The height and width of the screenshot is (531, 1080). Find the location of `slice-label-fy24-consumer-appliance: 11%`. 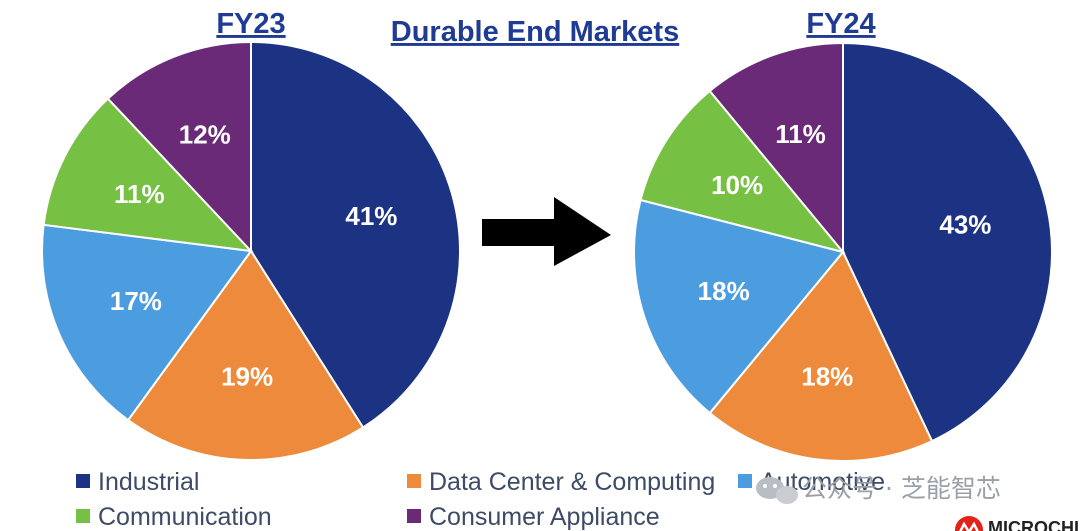

slice-label-fy24-consumer-appliance: 11% is located at coordinates (800, 134).